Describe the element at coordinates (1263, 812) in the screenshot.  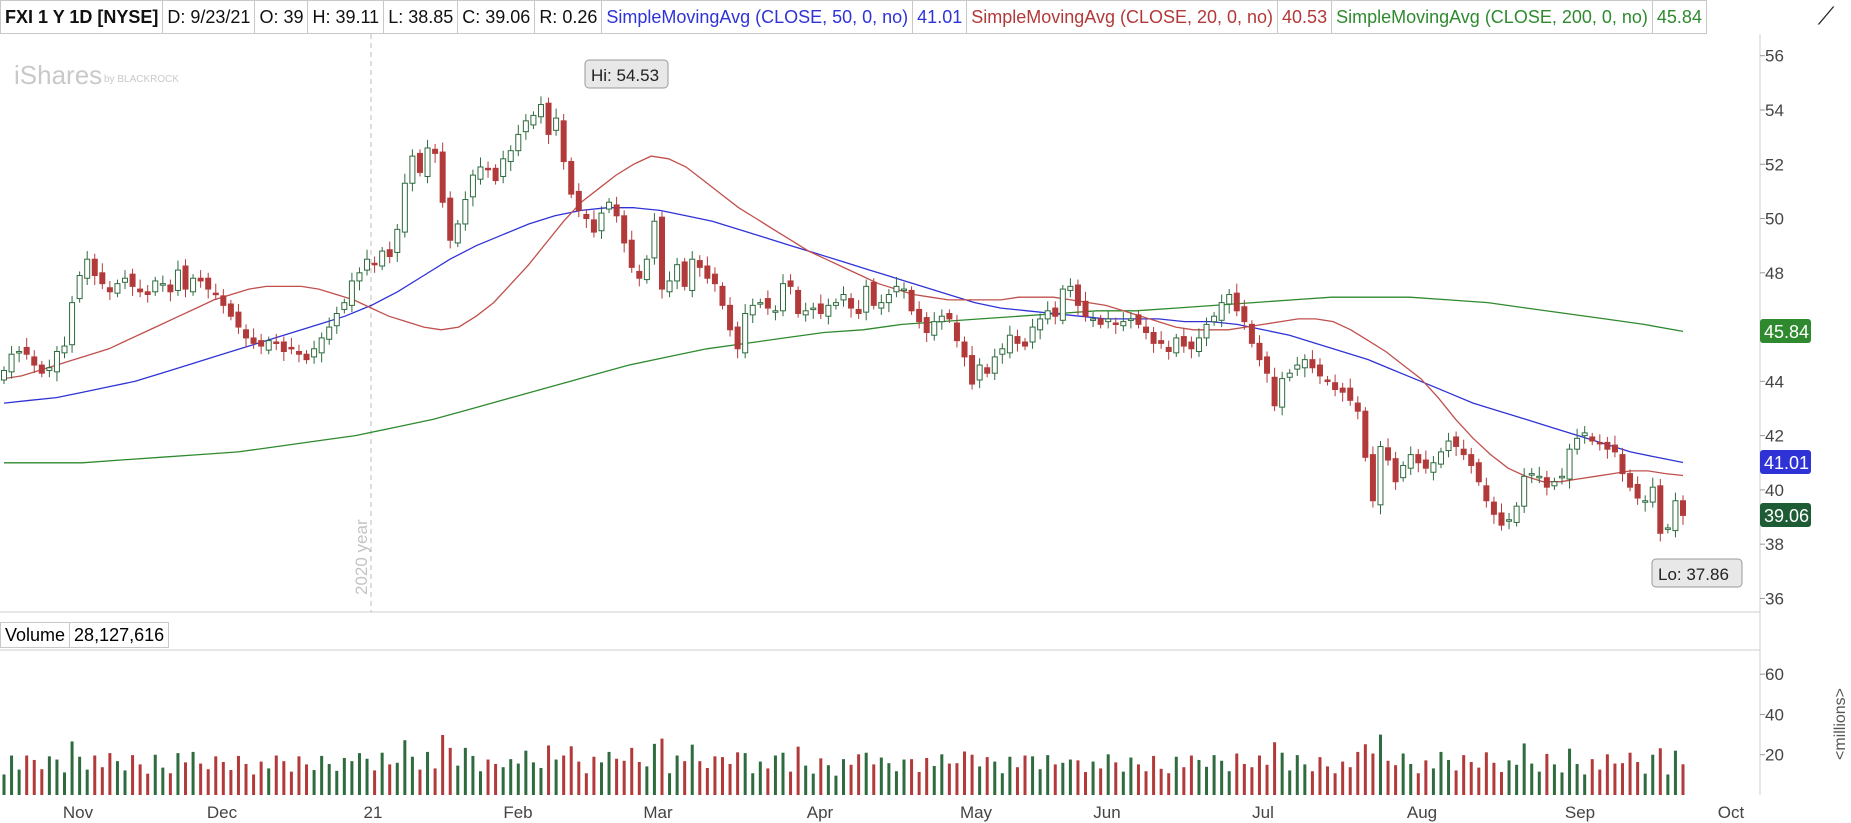
I see `time-tick-label: Jul` at that location.